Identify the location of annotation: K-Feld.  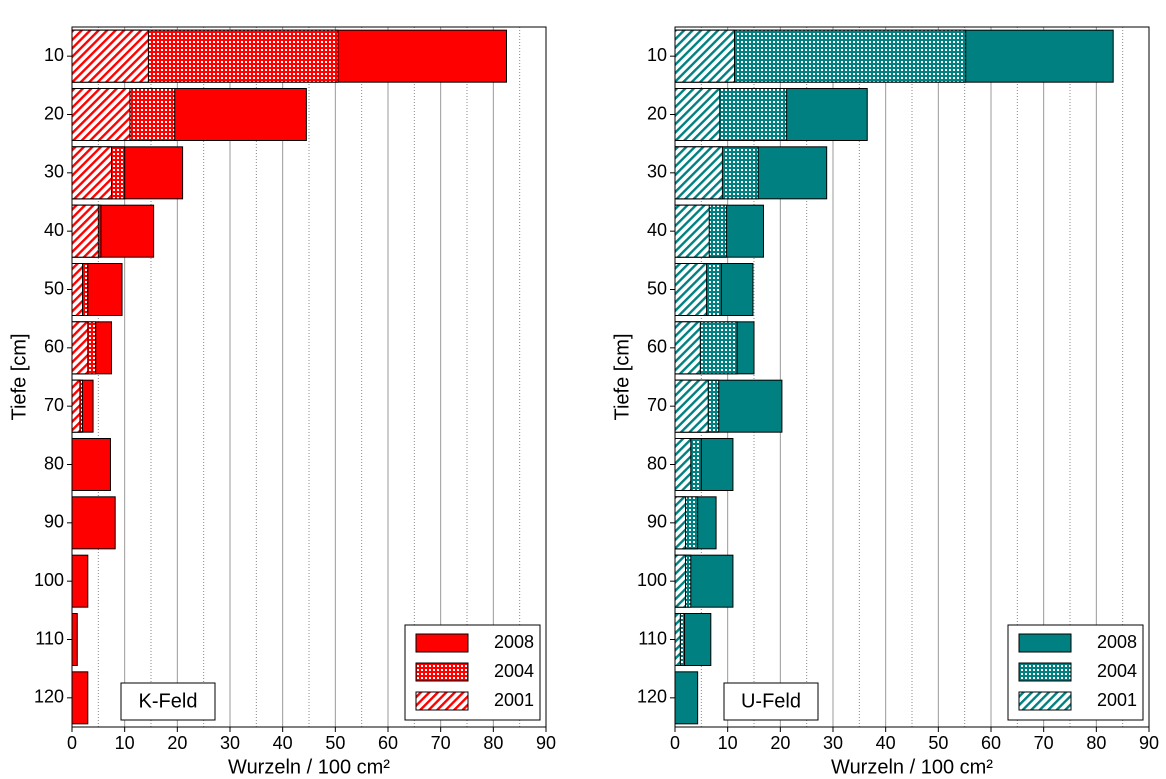
(168, 701).